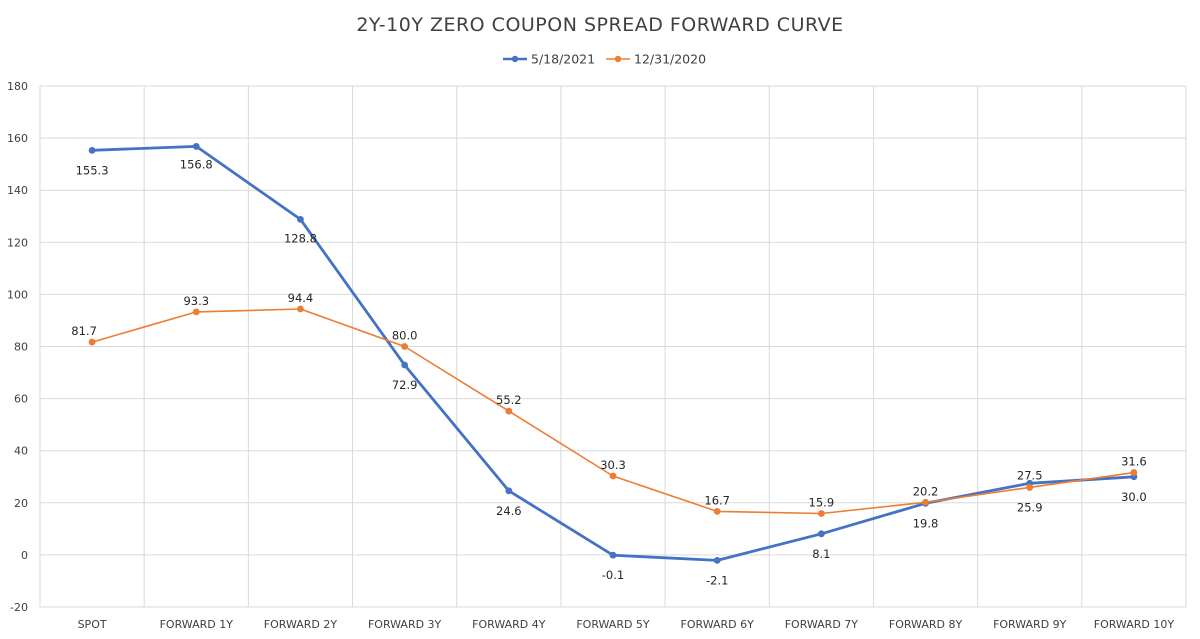  What do you see at coordinates (21, 503) in the screenshot?
I see `y-tick-label: 20` at bounding box center [21, 503].